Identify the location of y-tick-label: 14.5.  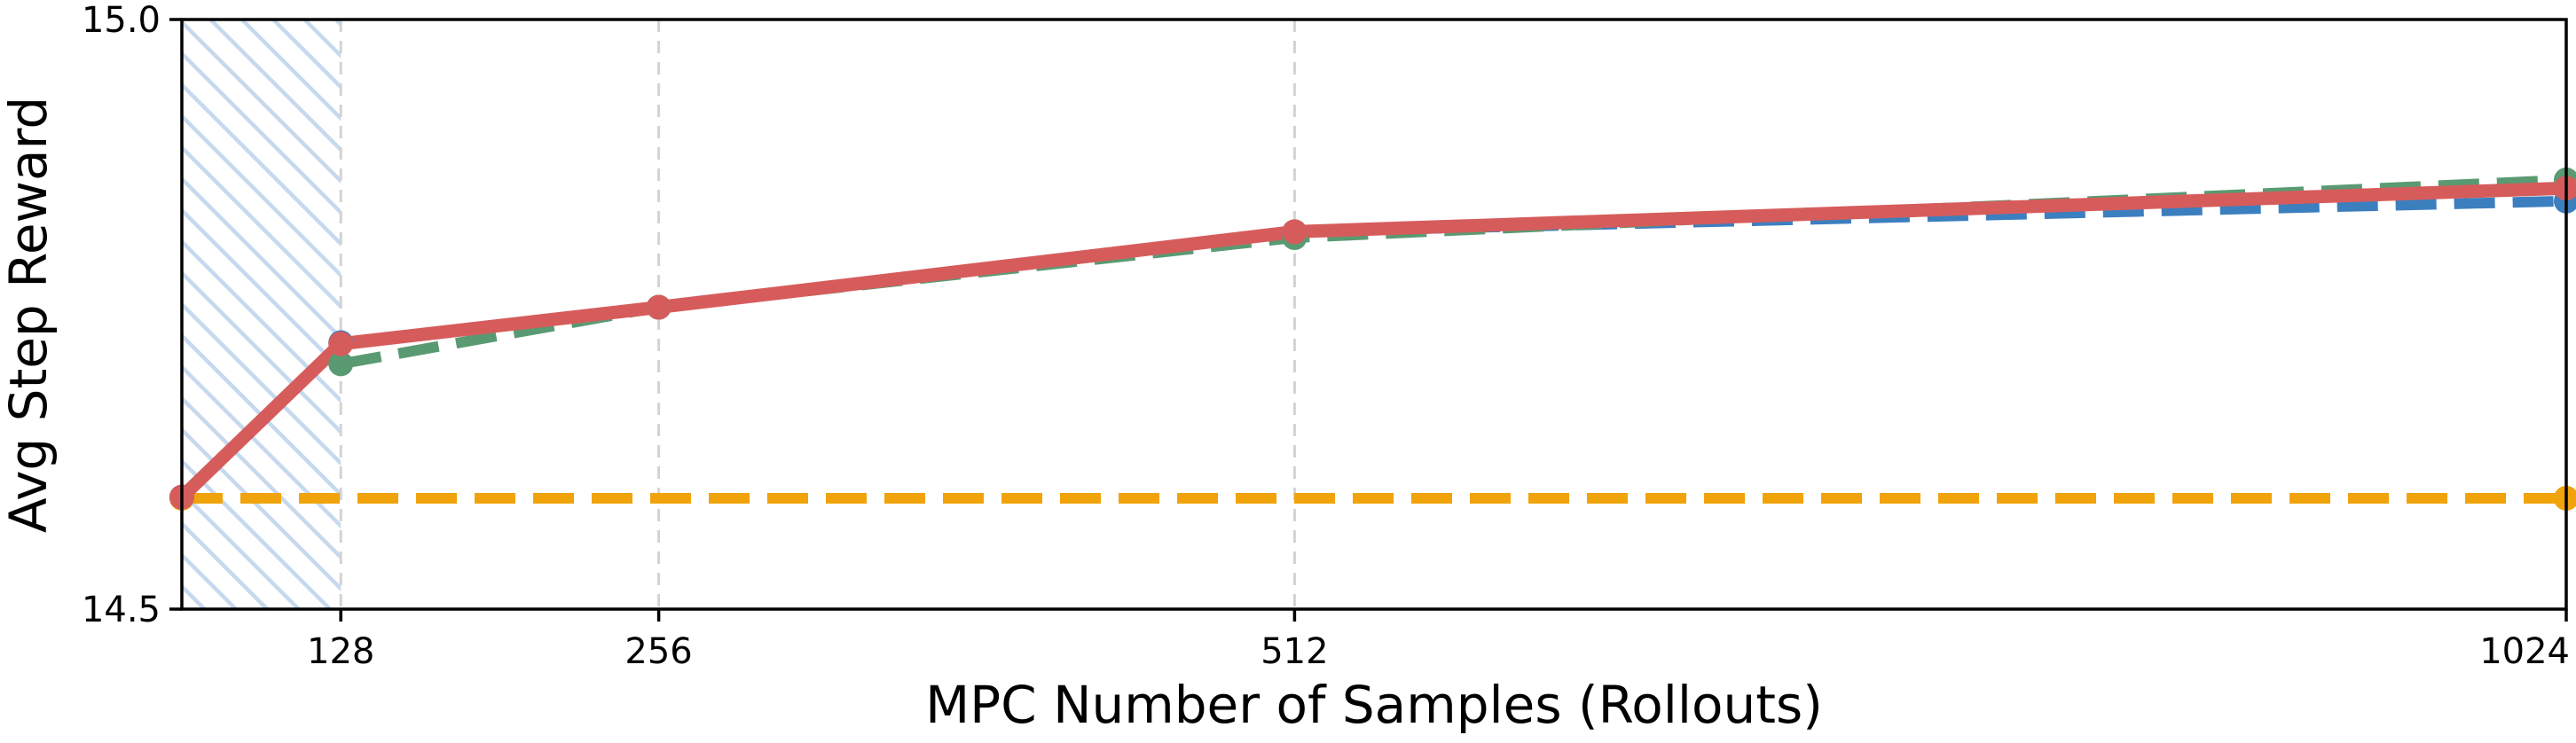
(121, 610).